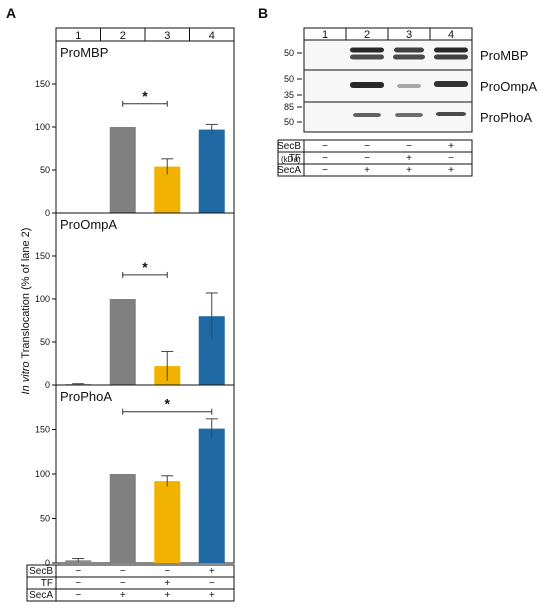 This screenshot has height=610, width=550. Describe the element at coordinates (263, 13) in the screenshot. I see `panel-b-letter: B` at that location.